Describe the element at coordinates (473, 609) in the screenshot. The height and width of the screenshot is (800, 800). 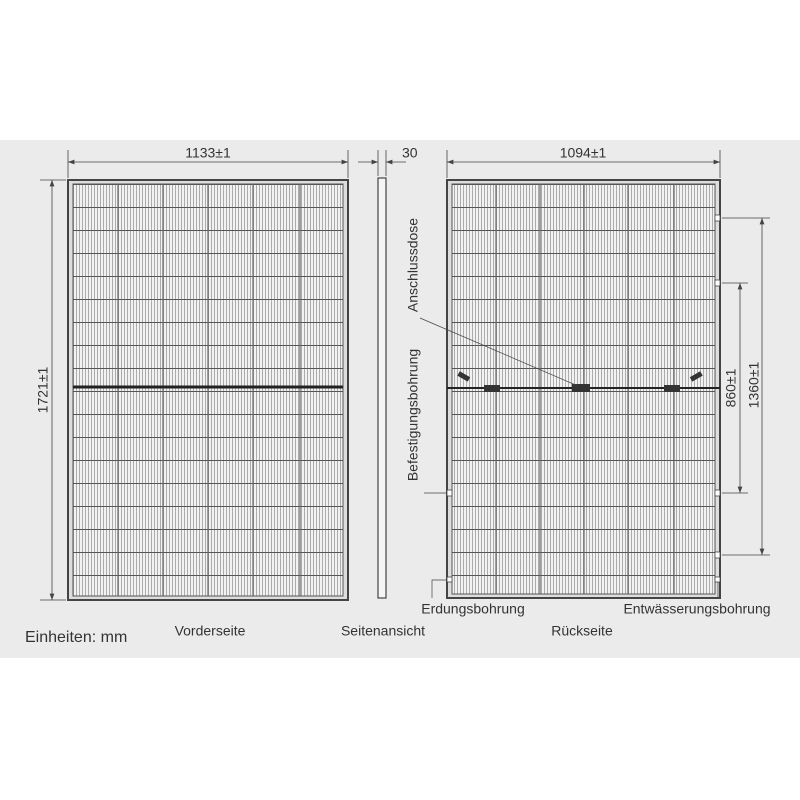
I see `callout: Erdungsbohrung` at that location.